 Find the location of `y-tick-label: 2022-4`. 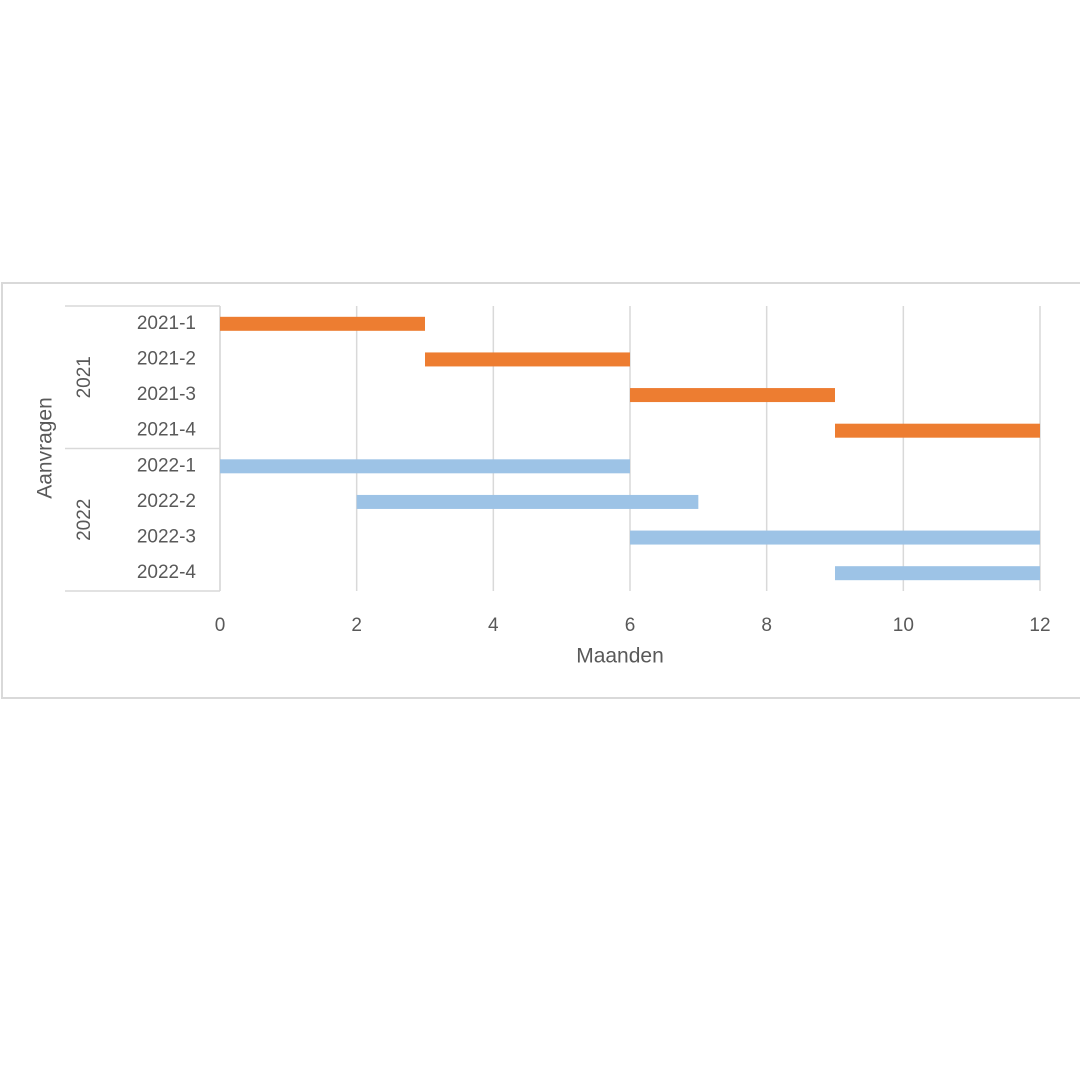

y-tick-label: 2022-4 is located at coordinates (167, 572).